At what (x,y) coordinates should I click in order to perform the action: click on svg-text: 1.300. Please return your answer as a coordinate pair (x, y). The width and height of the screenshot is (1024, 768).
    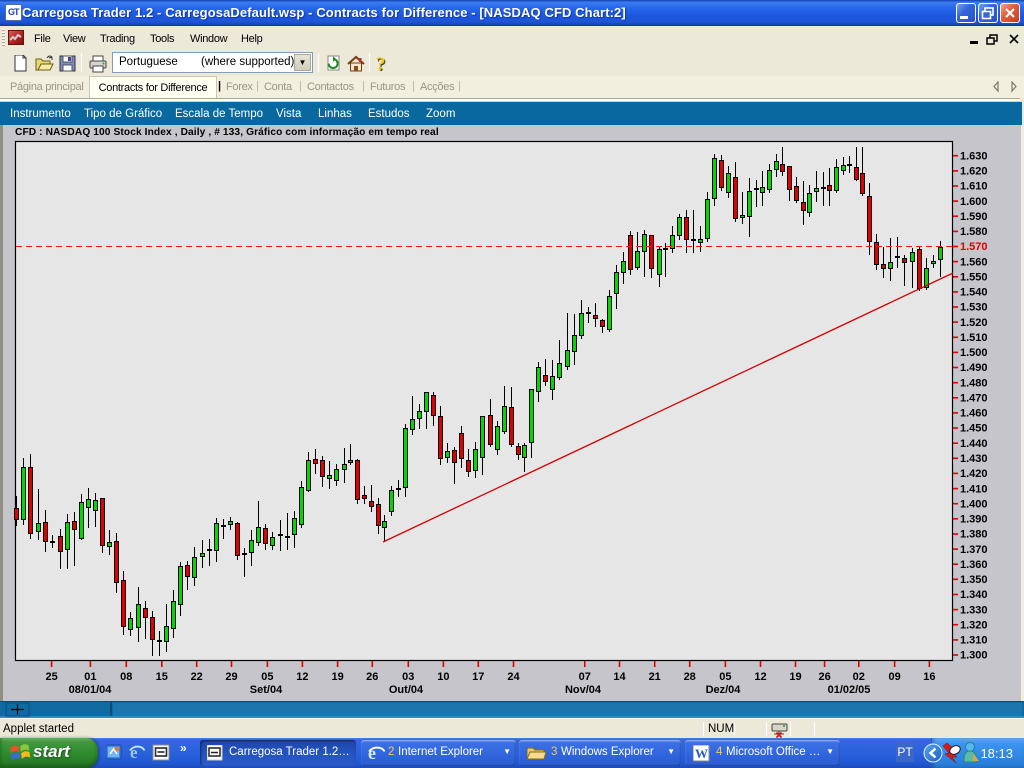
    Looking at the image, I should click on (974, 656).